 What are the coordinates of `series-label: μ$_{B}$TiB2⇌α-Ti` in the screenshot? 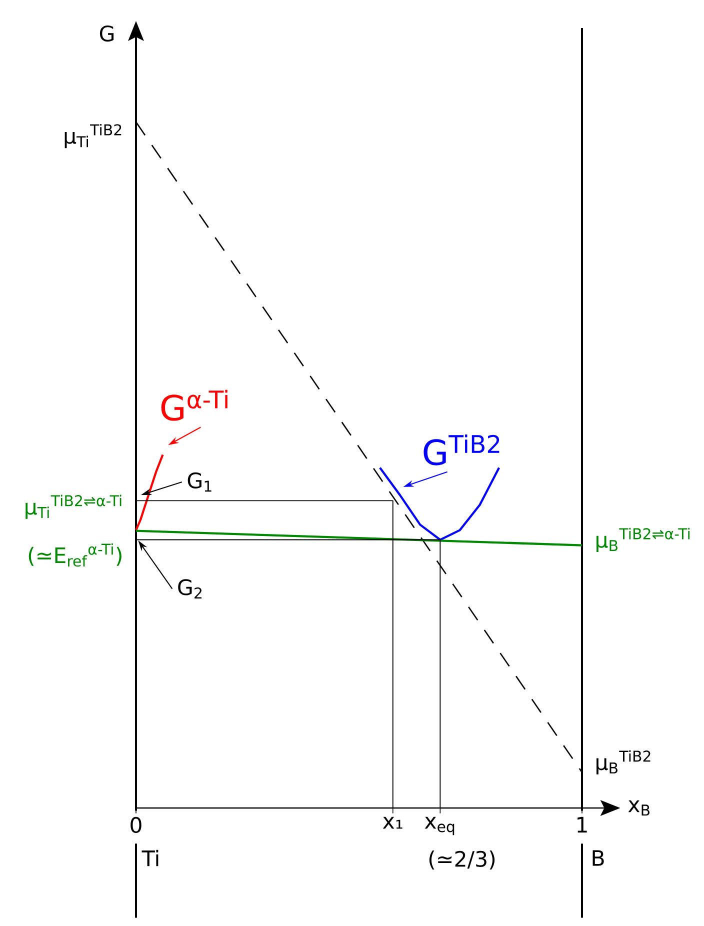 It's located at (643, 540).